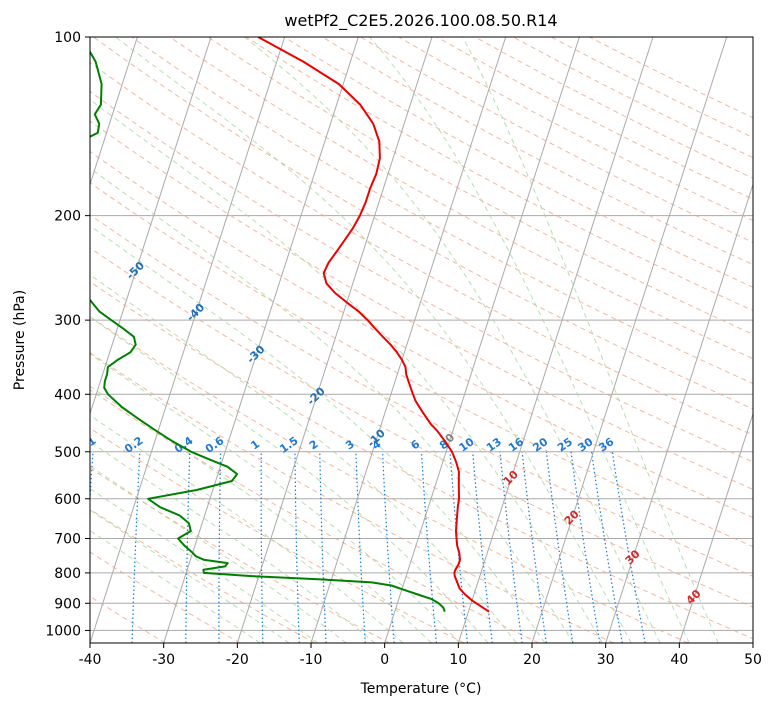 The image size is (775, 708). Describe the element at coordinates (133, 445) in the screenshot. I see `mixing-ratio-label: 0.2` at that location.